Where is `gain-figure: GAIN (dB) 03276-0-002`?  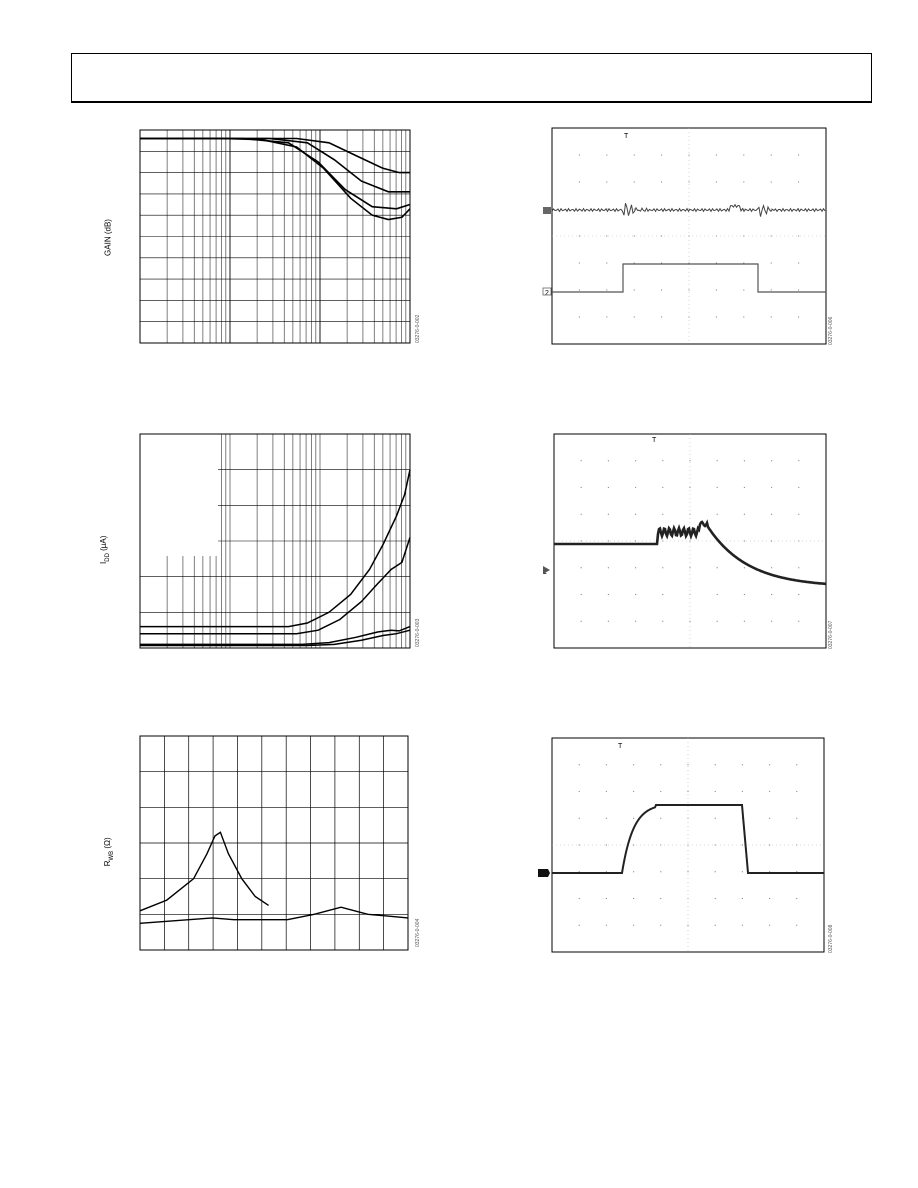 gain-figure: GAIN (dB) 03276-0-002 is located at coordinates (265, 238).